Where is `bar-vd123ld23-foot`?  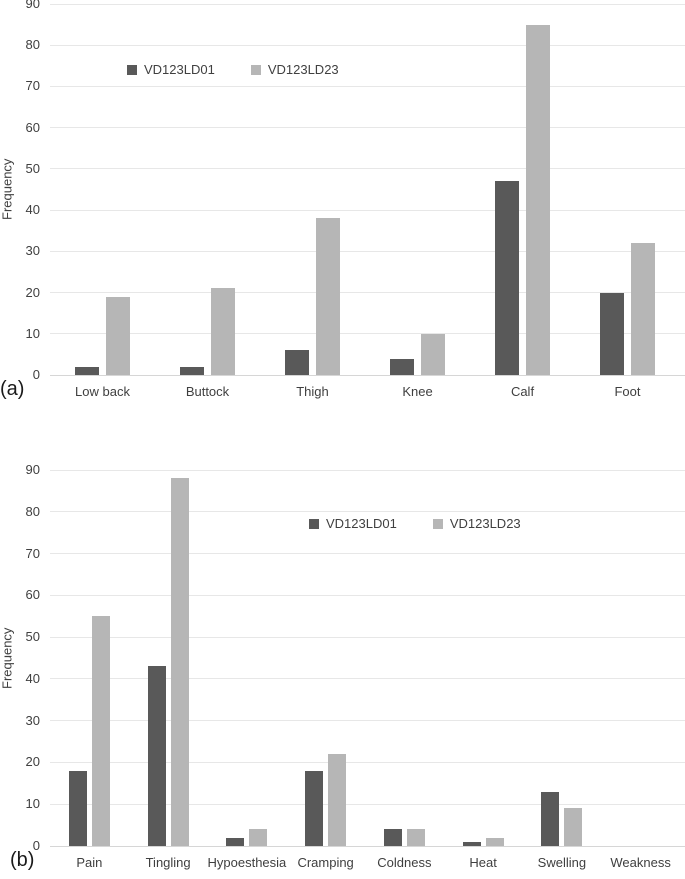
bar-vd123ld23-foot is located at coordinates (643, 309).